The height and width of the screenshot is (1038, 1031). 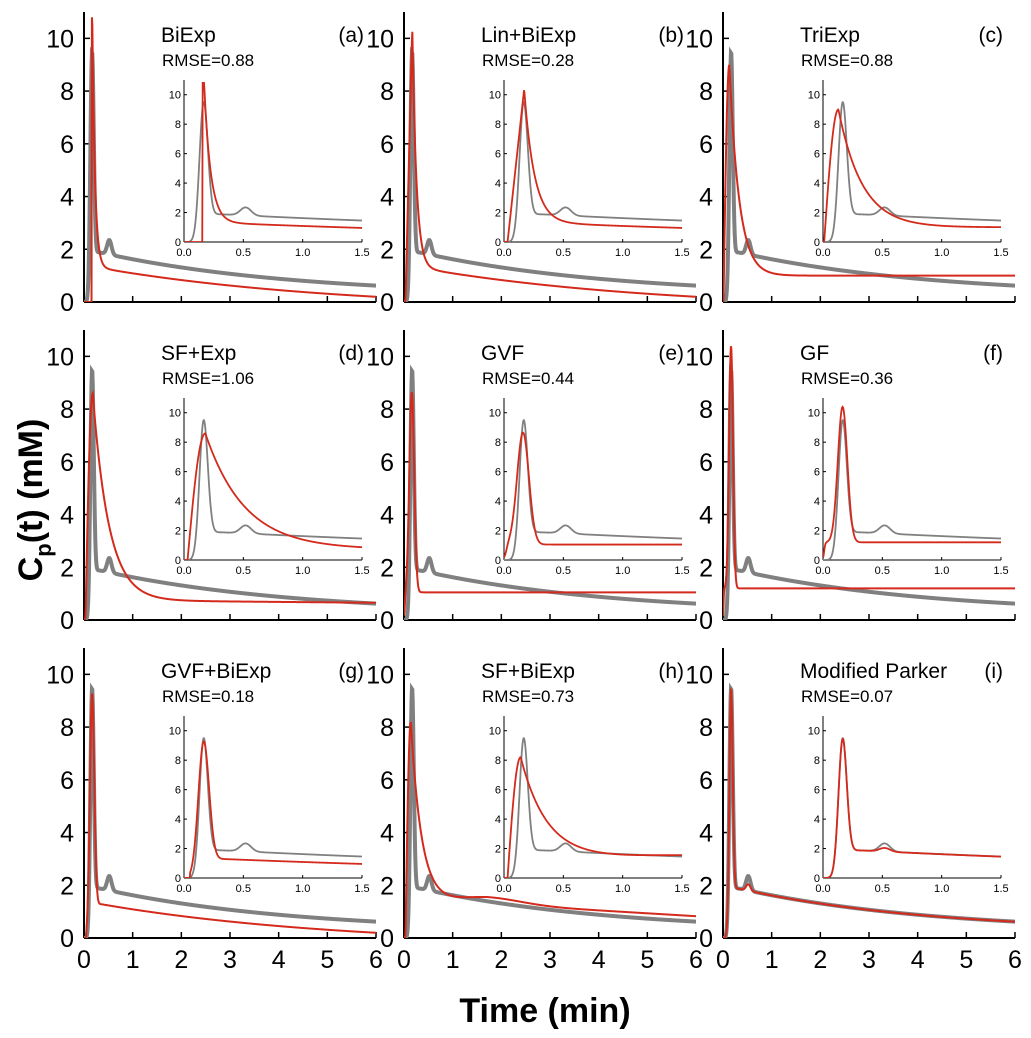 What do you see at coordinates (216, 671) in the screenshot?
I see `panel-title: GVF+BiExp` at bounding box center [216, 671].